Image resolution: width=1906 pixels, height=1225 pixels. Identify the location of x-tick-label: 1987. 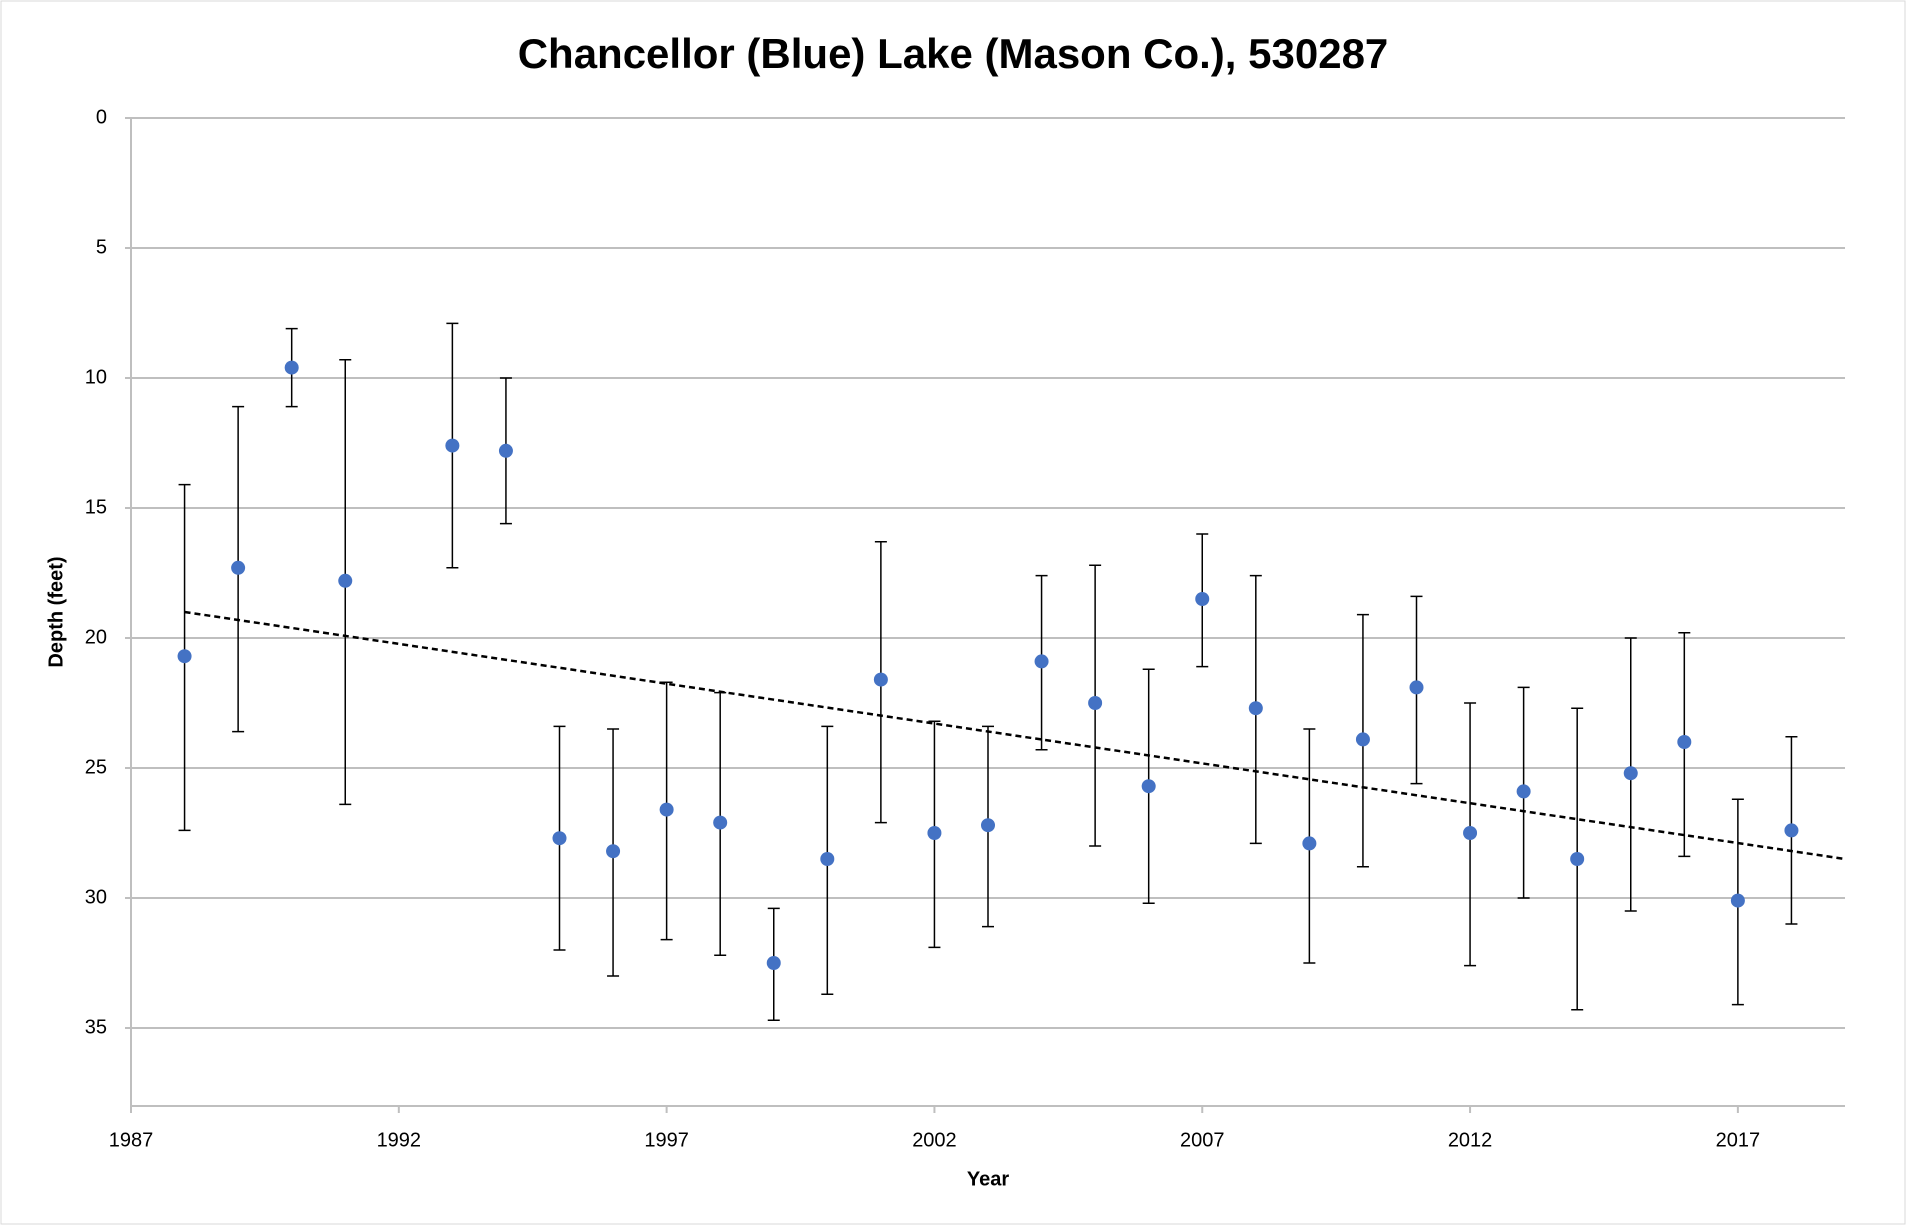
(131, 1140).